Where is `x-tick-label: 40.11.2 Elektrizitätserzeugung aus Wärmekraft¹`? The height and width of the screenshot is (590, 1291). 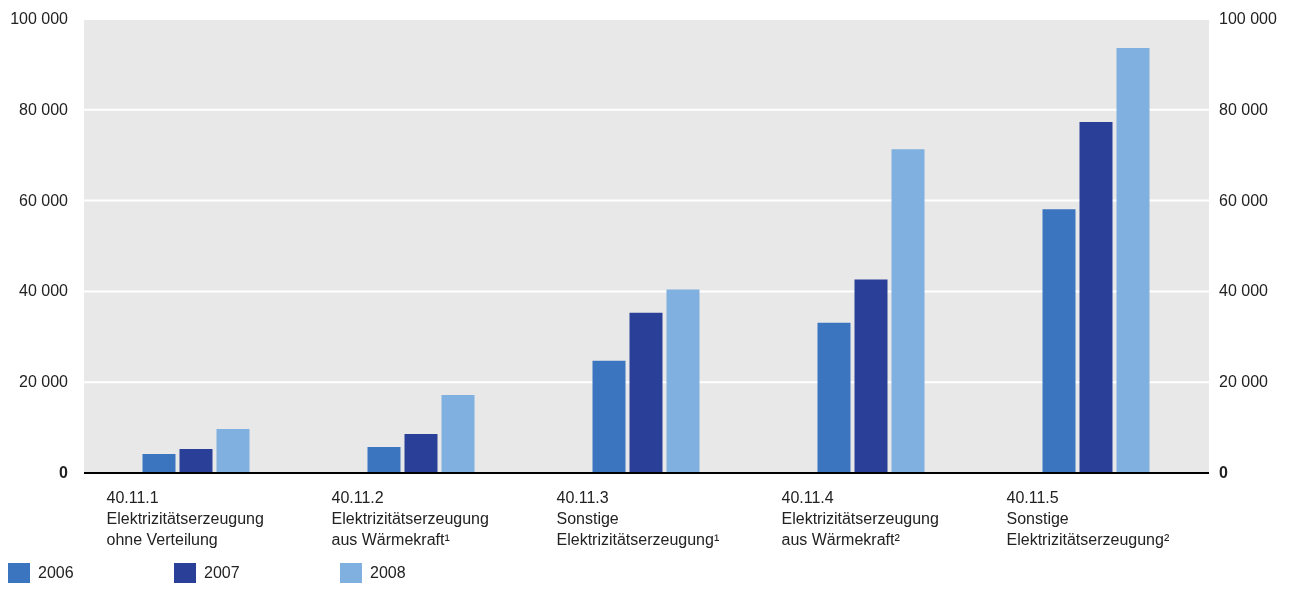 x-tick-label: 40.11.2 Elektrizitätserzeugung aus Wärmekraft¹ is located at coordinates (410, 518).